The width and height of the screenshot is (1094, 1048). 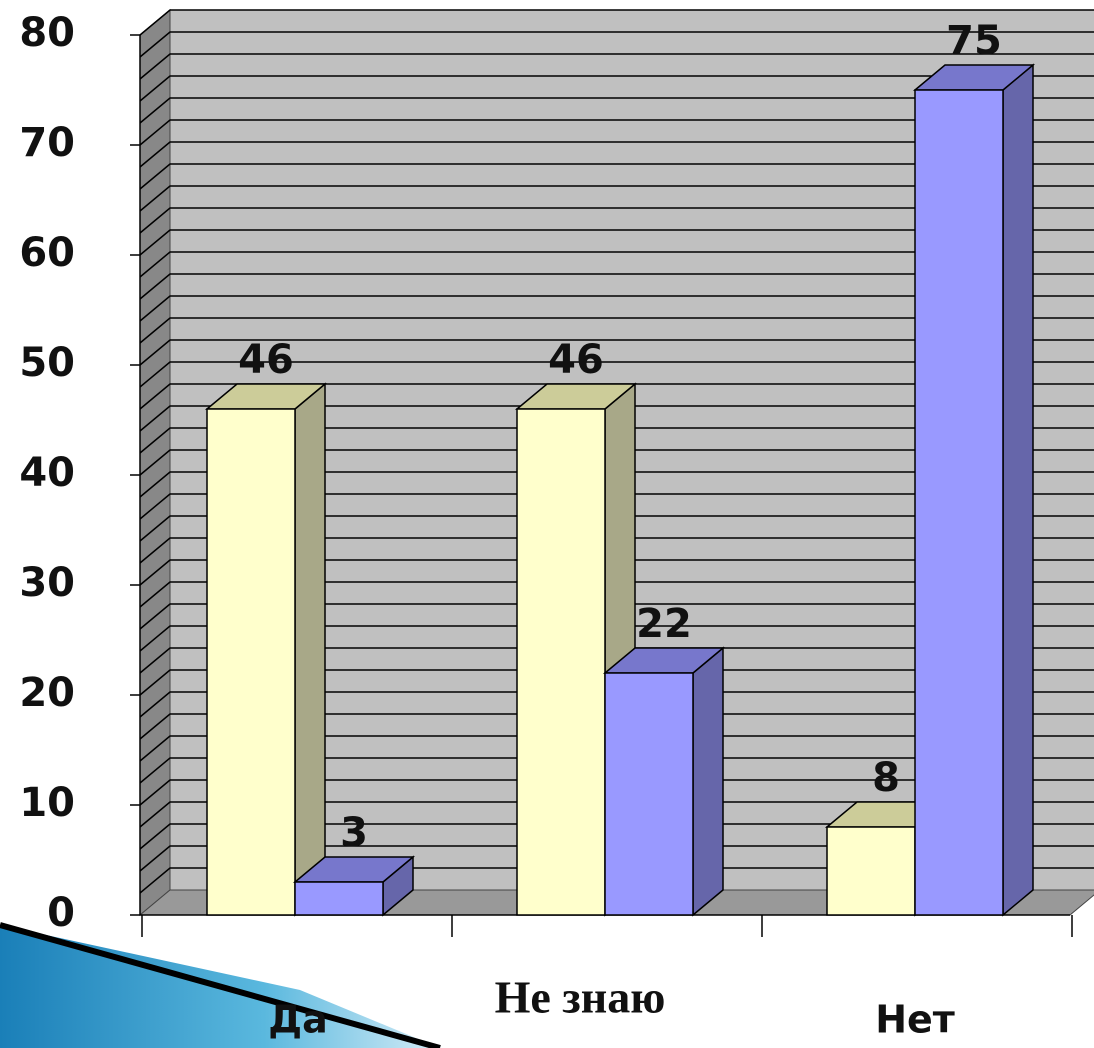 I want to click on value-label: 3, so click(x=354, y=833).